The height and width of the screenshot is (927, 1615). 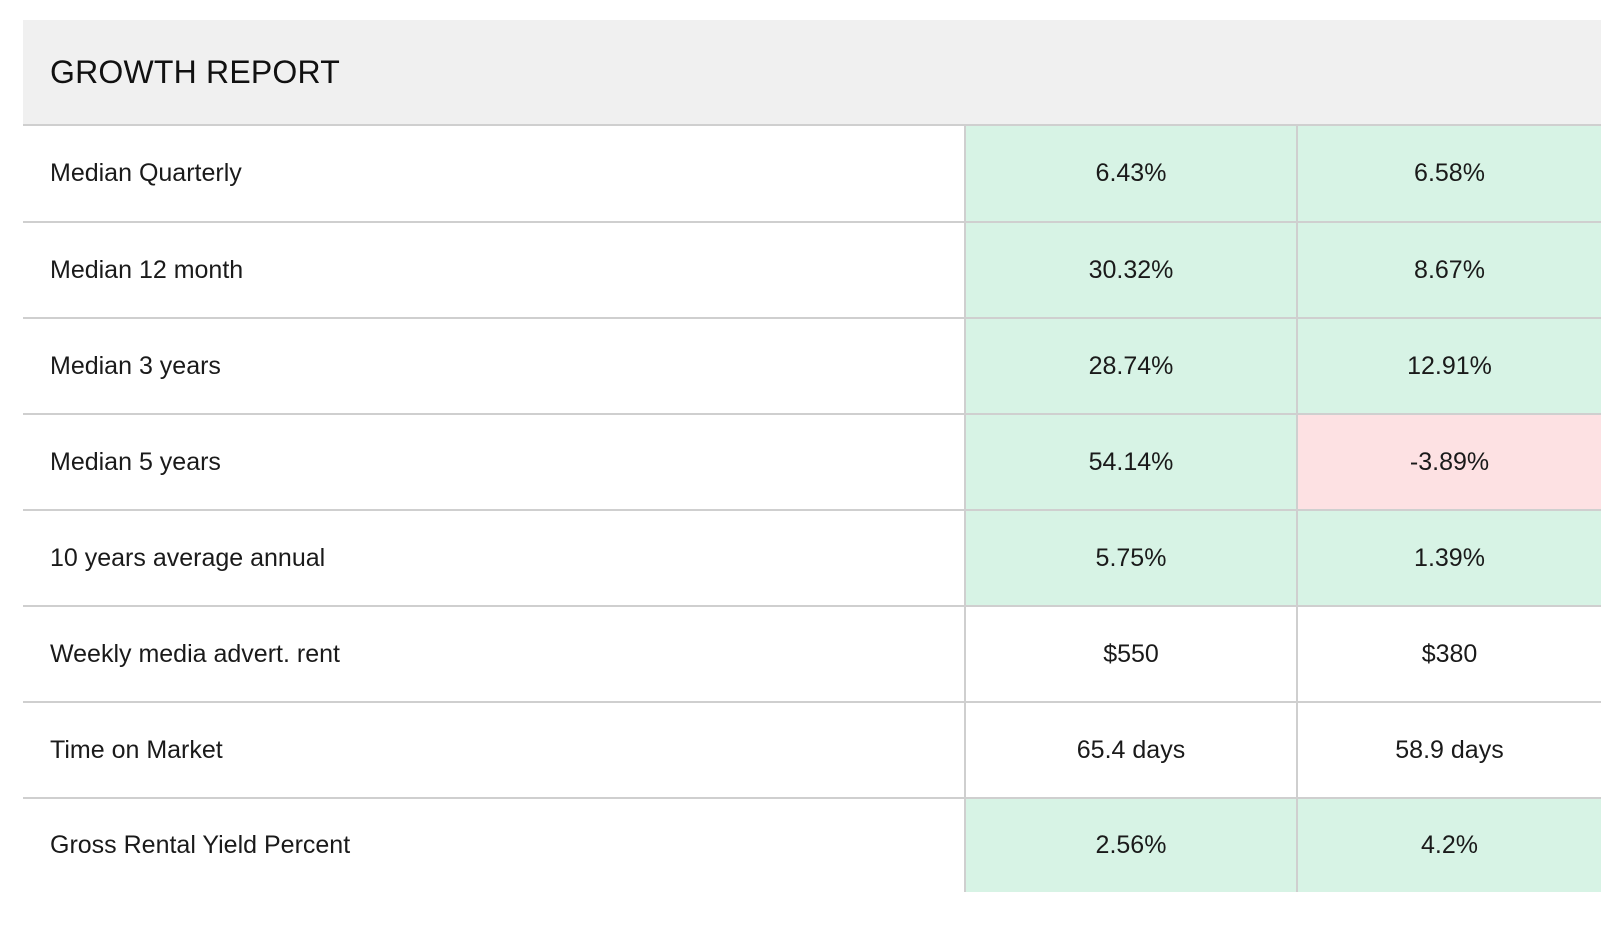 What do you see at coordinates (1448, 845) in the screenshot?
I see `value-cell-2: 4.2%` at bounding box center [1448, 845].